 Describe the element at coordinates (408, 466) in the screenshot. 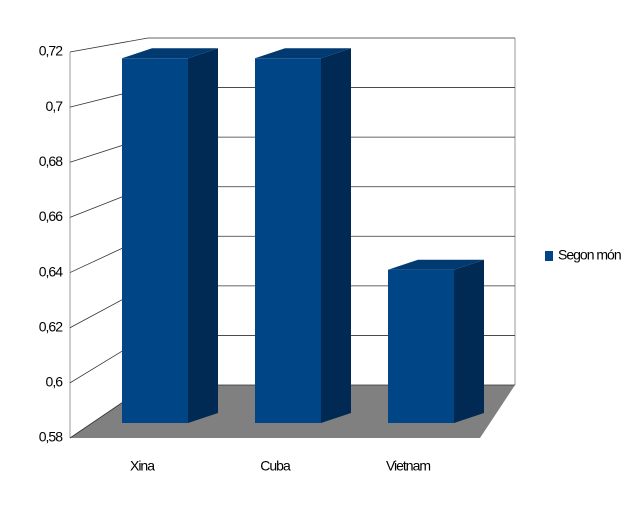

I see `x-tick-label: Vietnam` at that location.